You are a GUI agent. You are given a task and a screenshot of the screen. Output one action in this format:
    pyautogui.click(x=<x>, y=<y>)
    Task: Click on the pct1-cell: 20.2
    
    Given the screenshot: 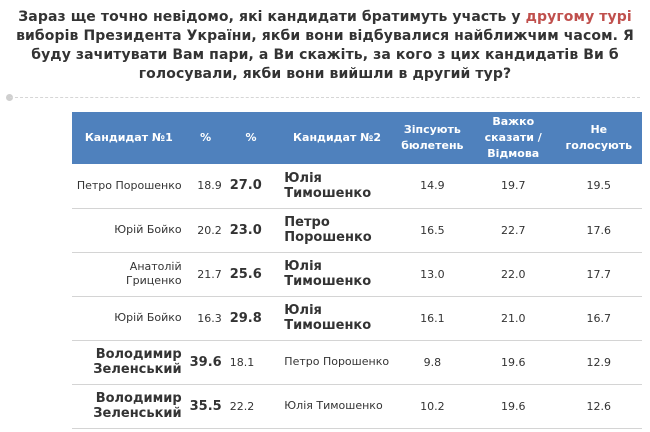 What is the action you would take?
    pyautogui.click(x=209, y=230)
    